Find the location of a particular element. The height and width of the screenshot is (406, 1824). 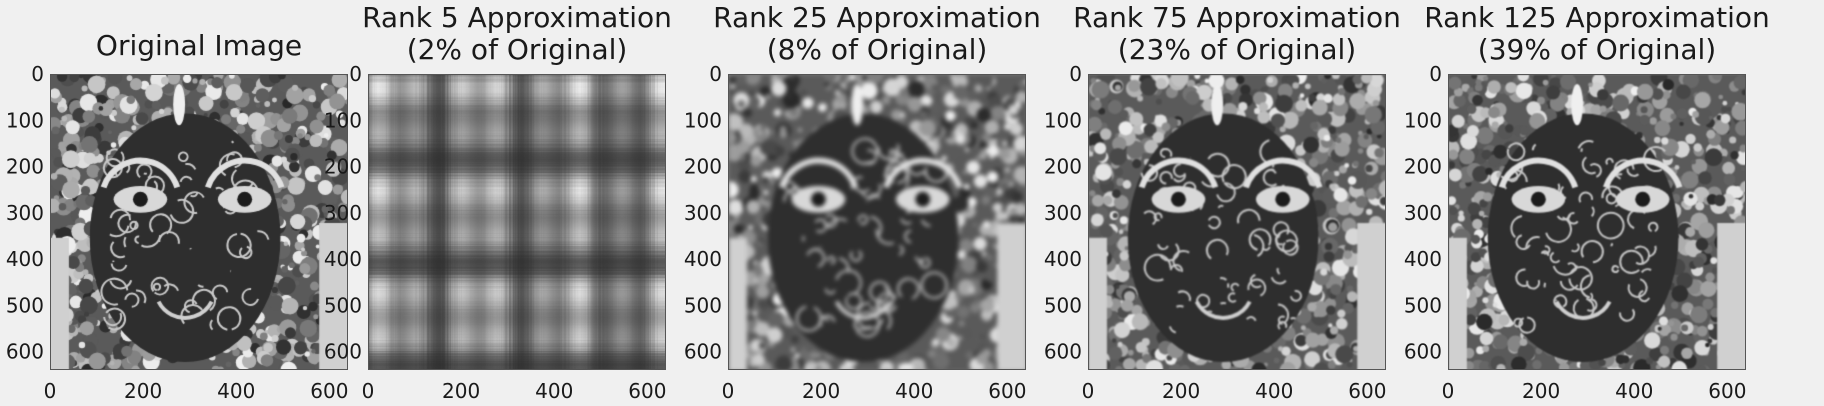

y-tick-label: 0 is located at coordinates (37, 74).